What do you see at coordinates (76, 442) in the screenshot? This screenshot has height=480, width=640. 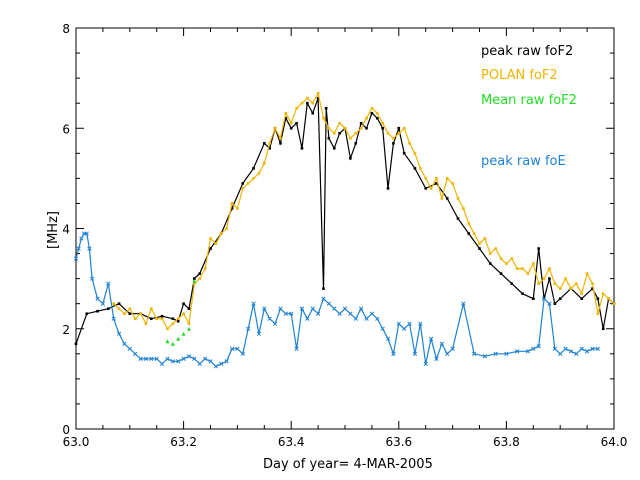 I see `x-tick-label: 63.0` at bounding box center [76, 442].